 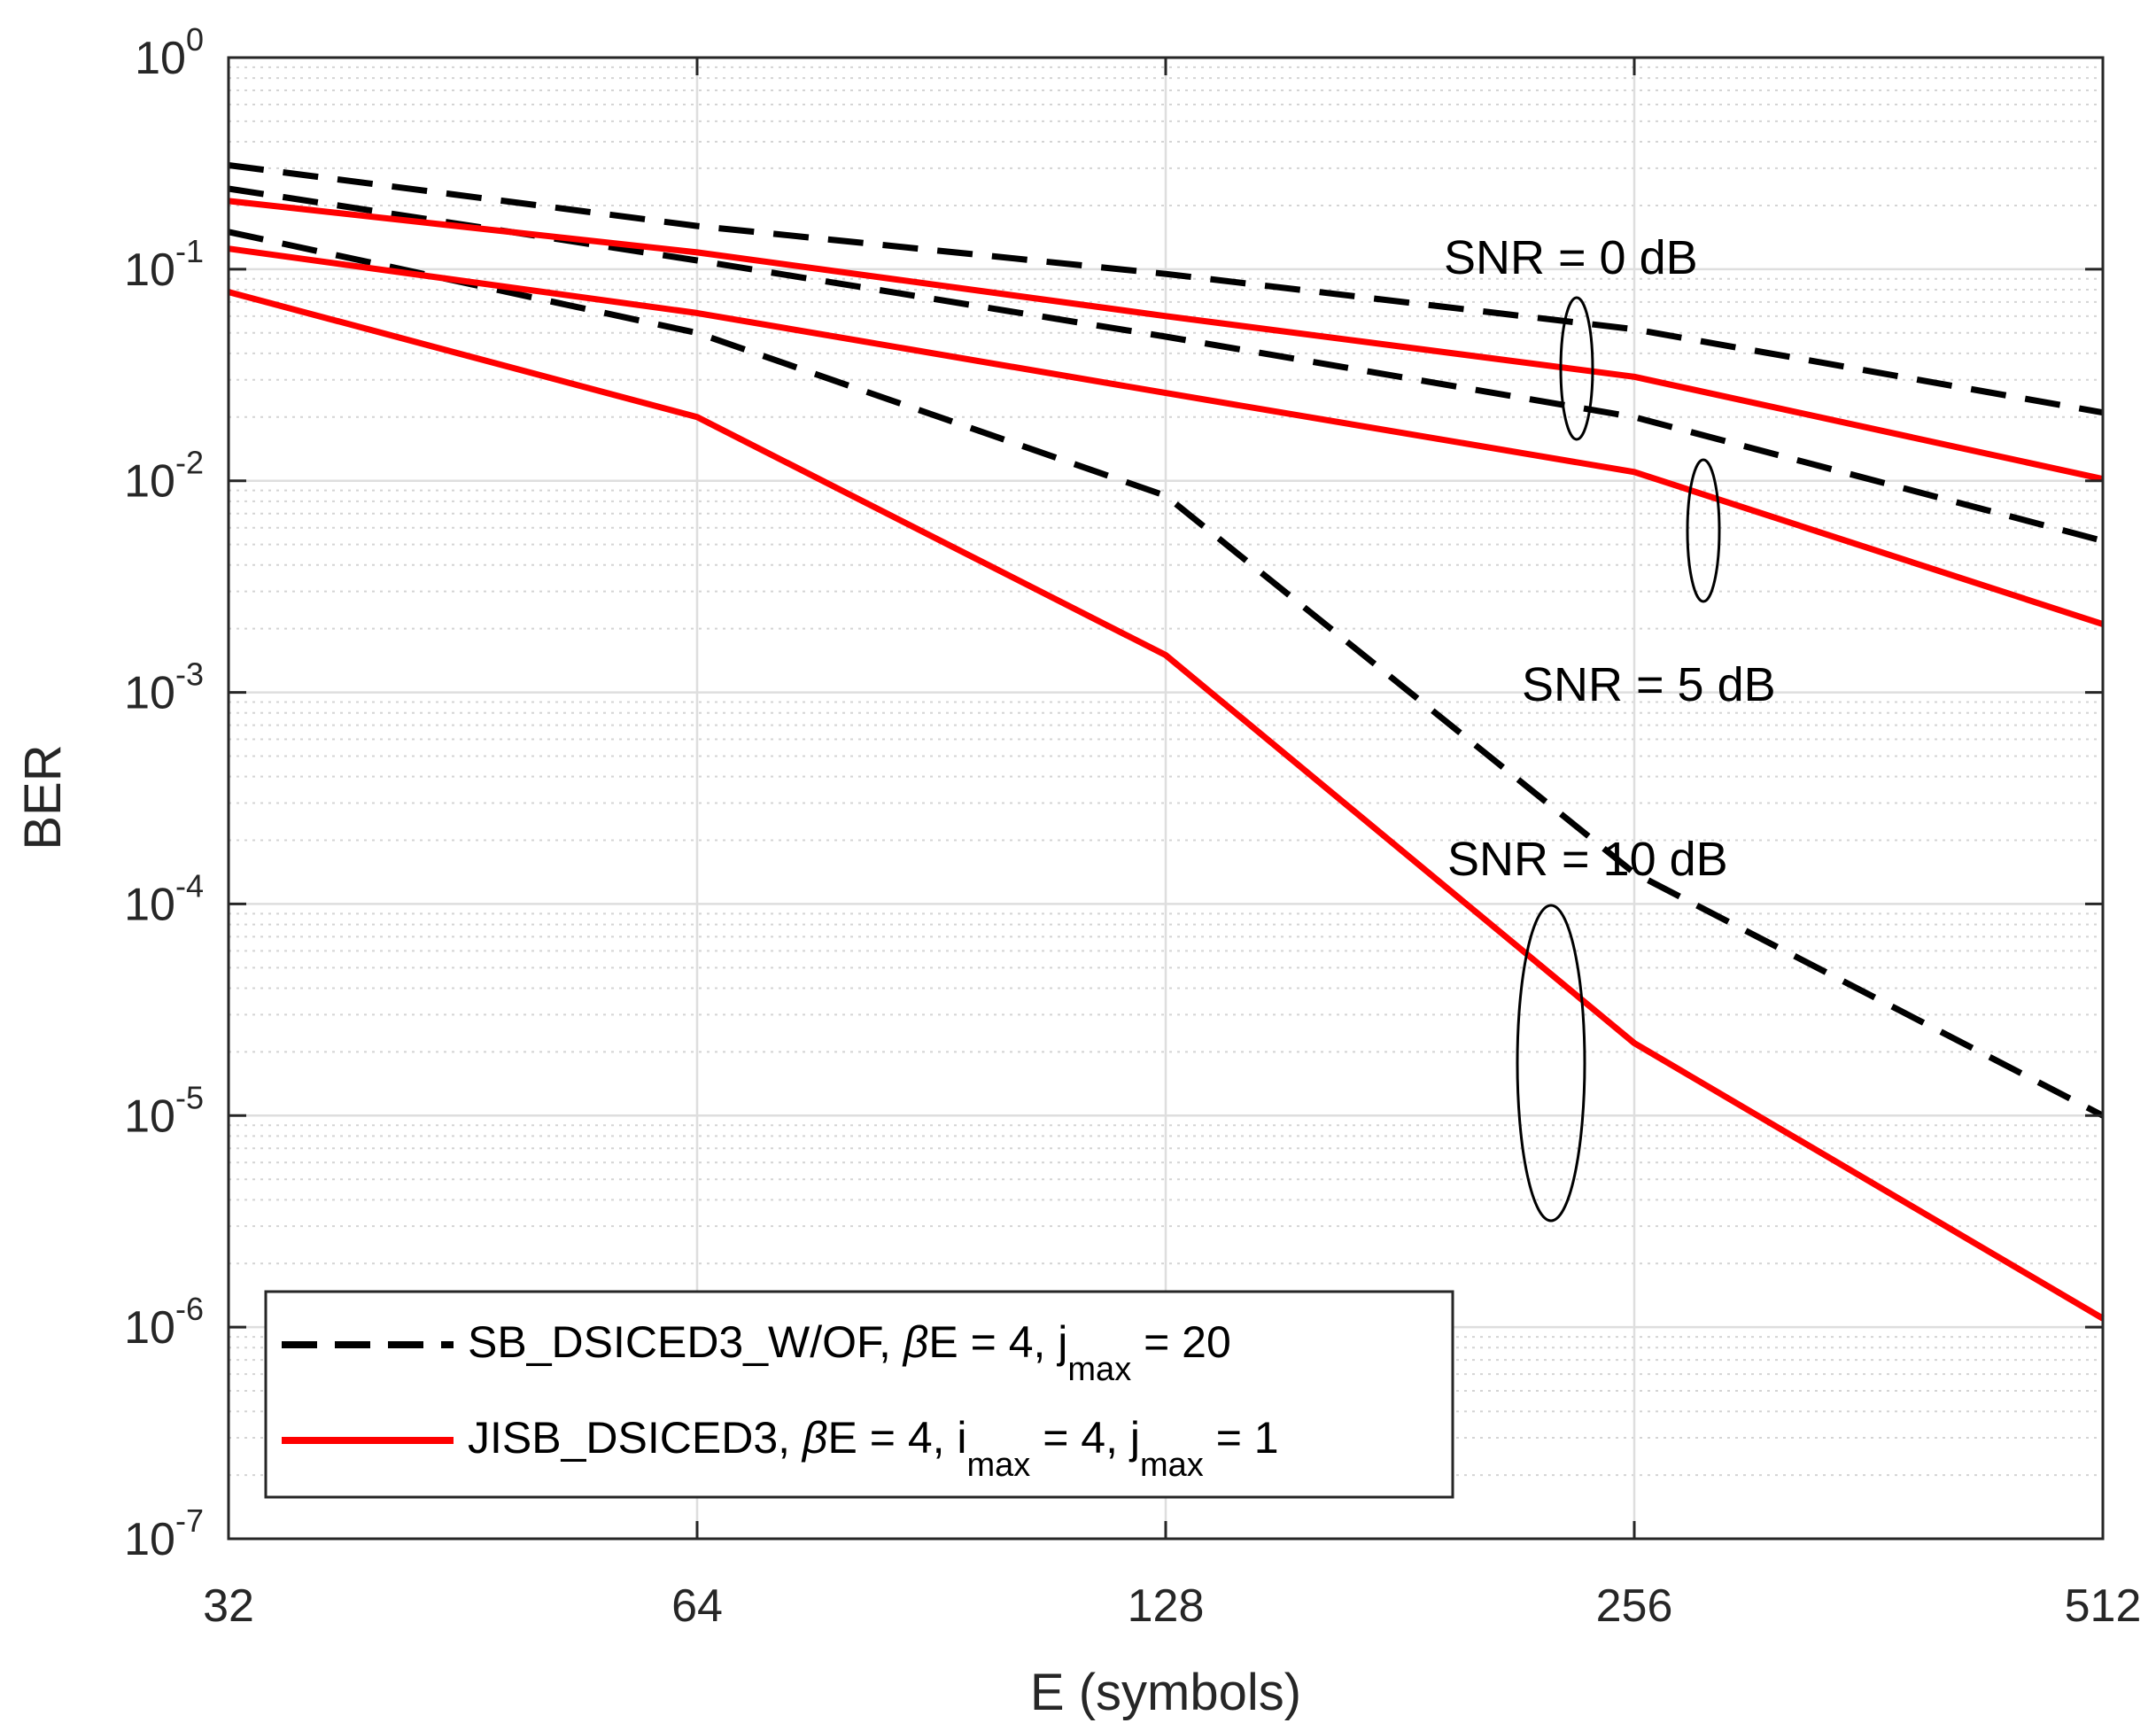 What do you see at coordinates (164, 1533) in the screenshot?
I see `y-tick-label: 10⁻⁷` at bounding box center [164, 1533].